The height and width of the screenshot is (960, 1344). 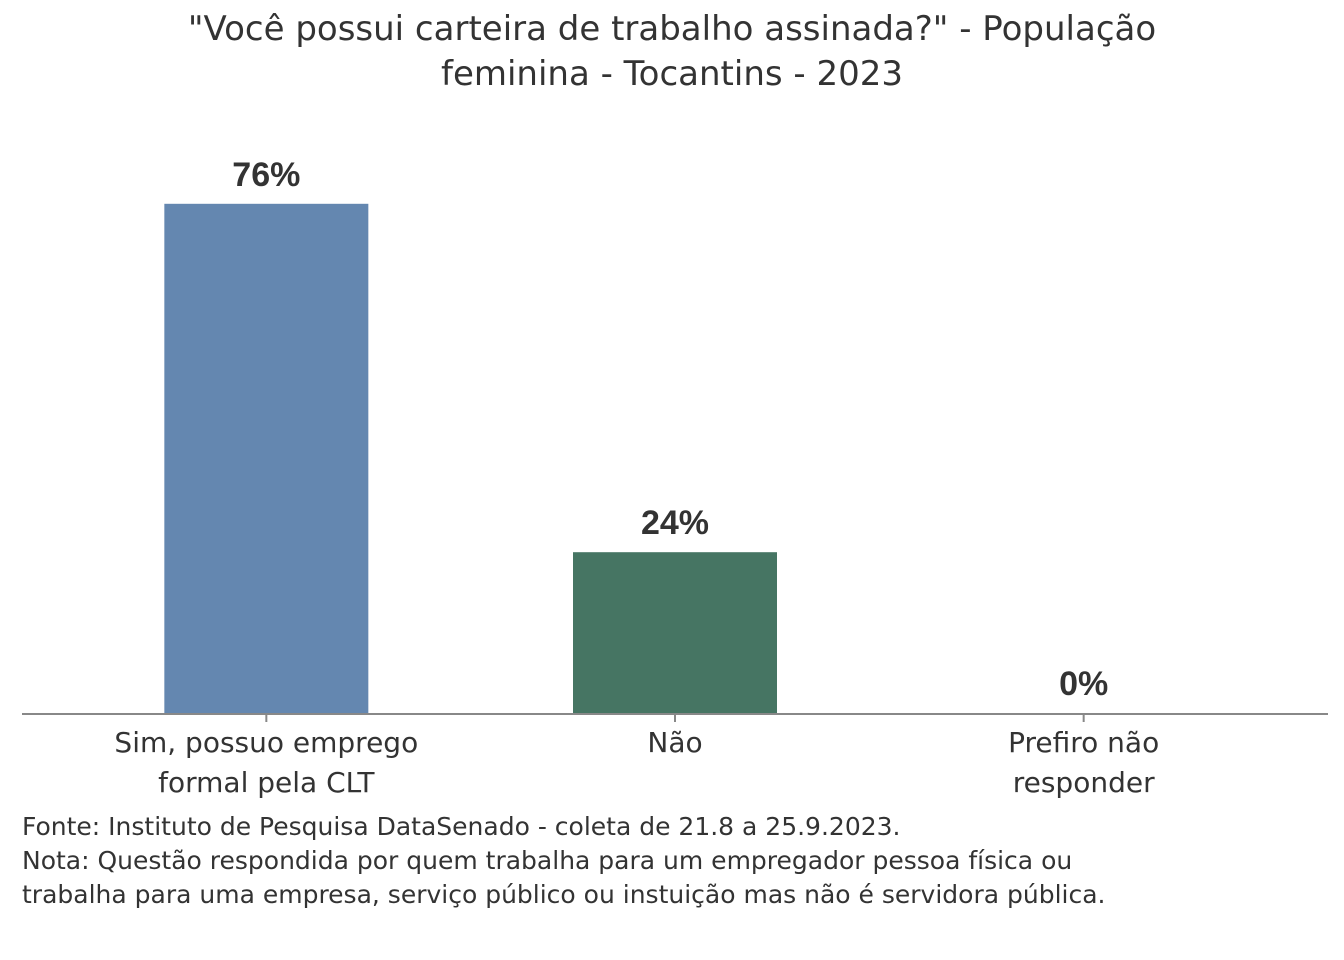 I want to click on value-label: 24%, so click(x=675, y=523).